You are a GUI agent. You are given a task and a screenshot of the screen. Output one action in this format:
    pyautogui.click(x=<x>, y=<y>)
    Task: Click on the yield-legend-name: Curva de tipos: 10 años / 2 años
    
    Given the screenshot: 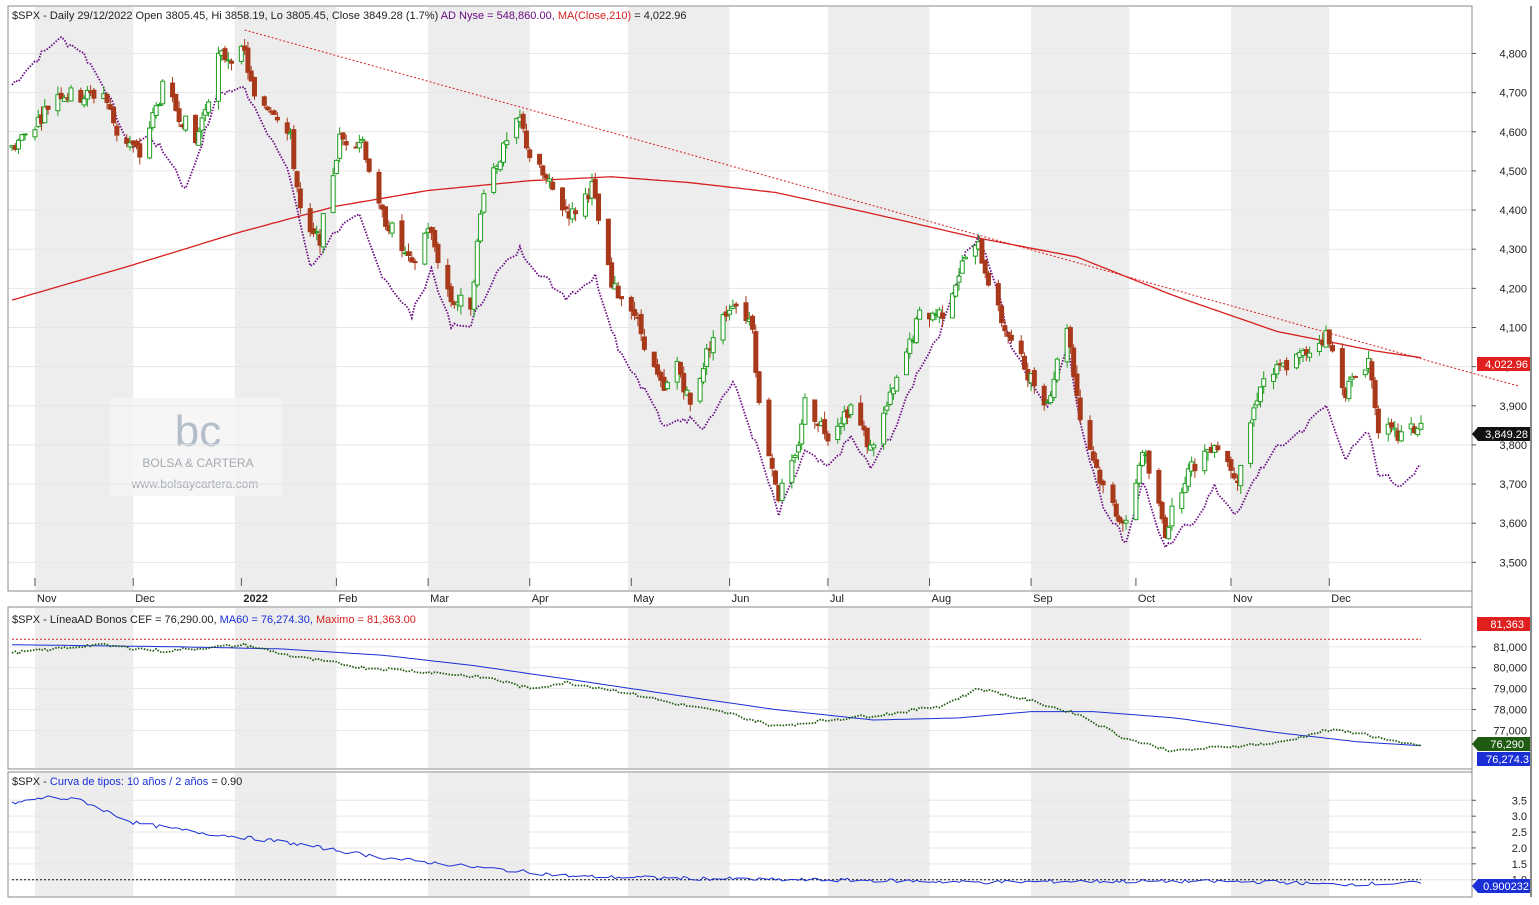 What is the action you would take?
    pyautogui.click(x=129, y=782)
    